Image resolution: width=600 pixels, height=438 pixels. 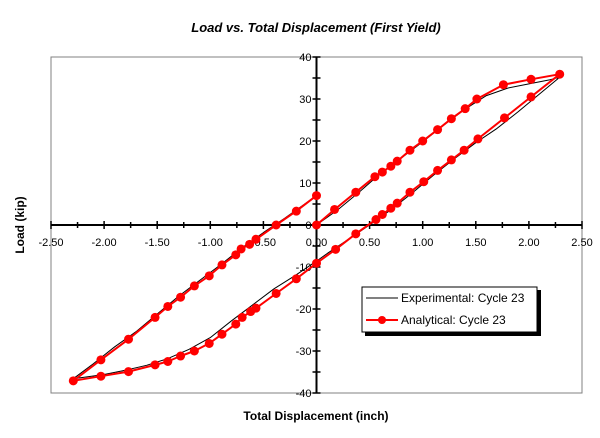 What do you see at coordinates (581, 243) in the screenshot?
I see `x-tick-label: 2.50` at bounding box center [581, 243].